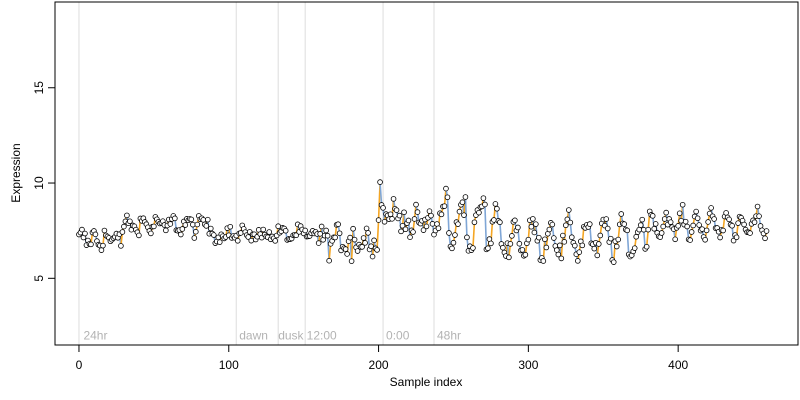 This screenshot has height=400, width=800. I want to click on x-tick-label: 300, so click(528, 365).